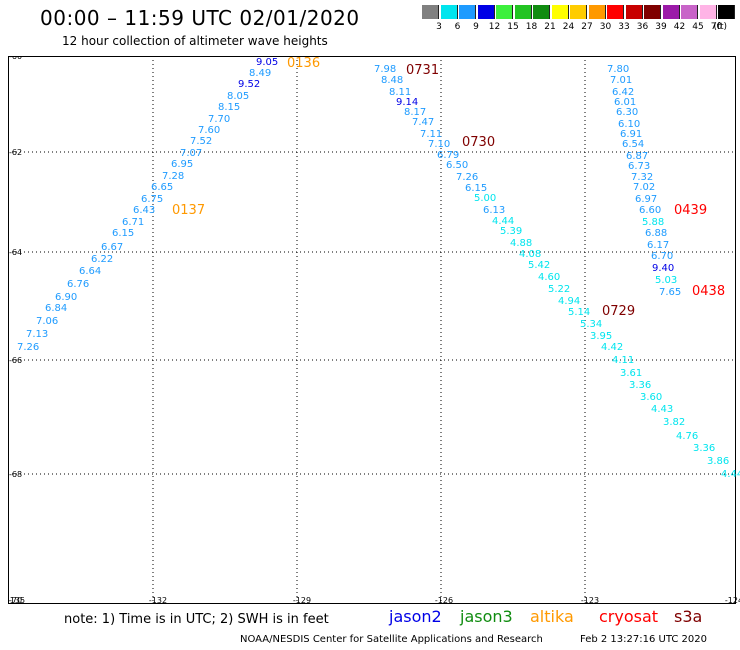 The height and width of the screenshot is (650, 740). What do you see at coordinates (494, 210) in the screenshot?
I see `wave-height-label: 6.13` at bounding box center [494, 210].